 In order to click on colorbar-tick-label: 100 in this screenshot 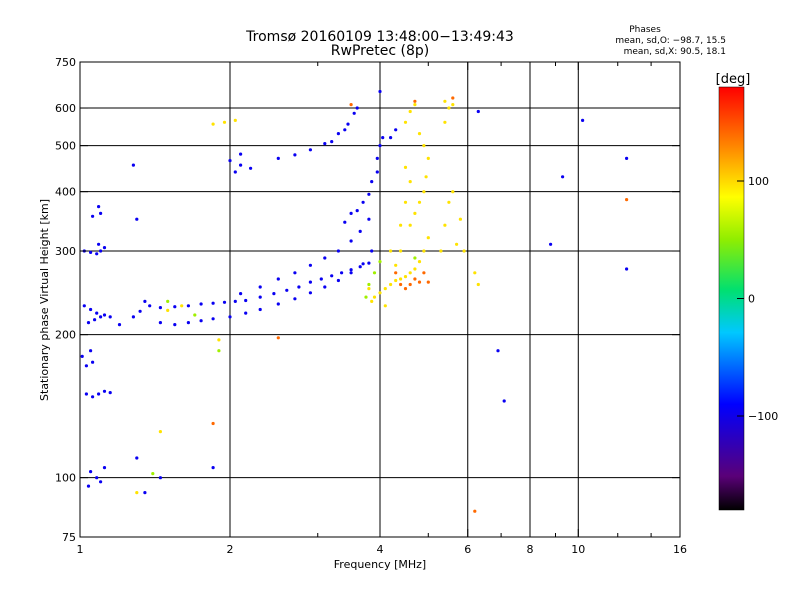, I will do `click(758, 181)`.